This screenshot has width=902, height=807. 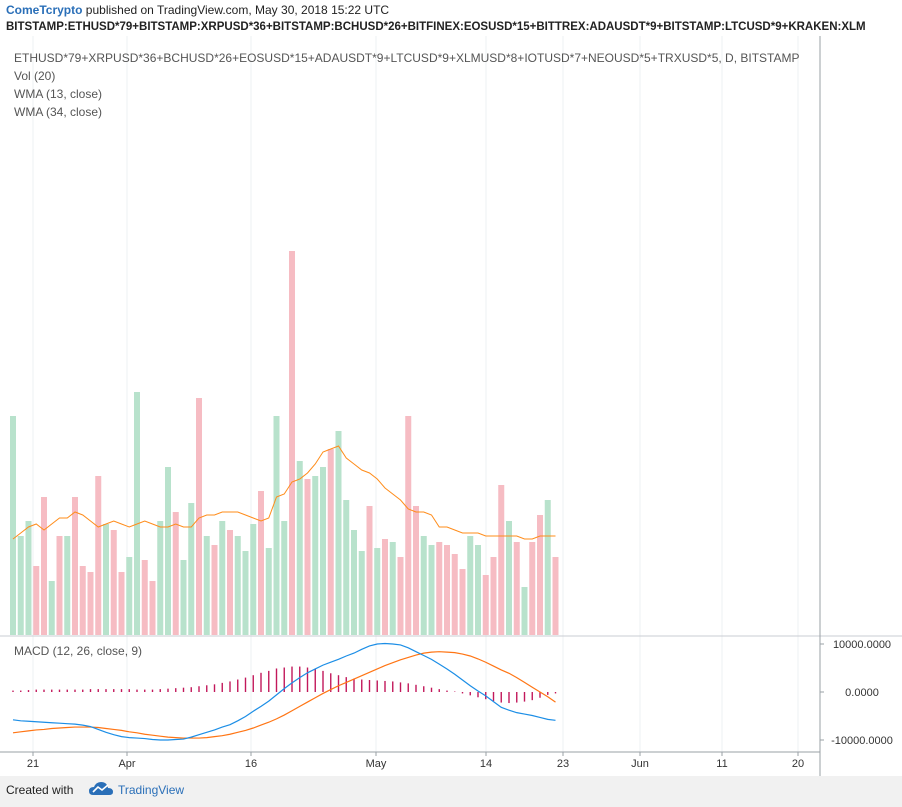 What do you see at coordinates (151, 790) in the screenshot?
I see `footer-tradingview-link: TradingView` at bounding box center [151, 790].